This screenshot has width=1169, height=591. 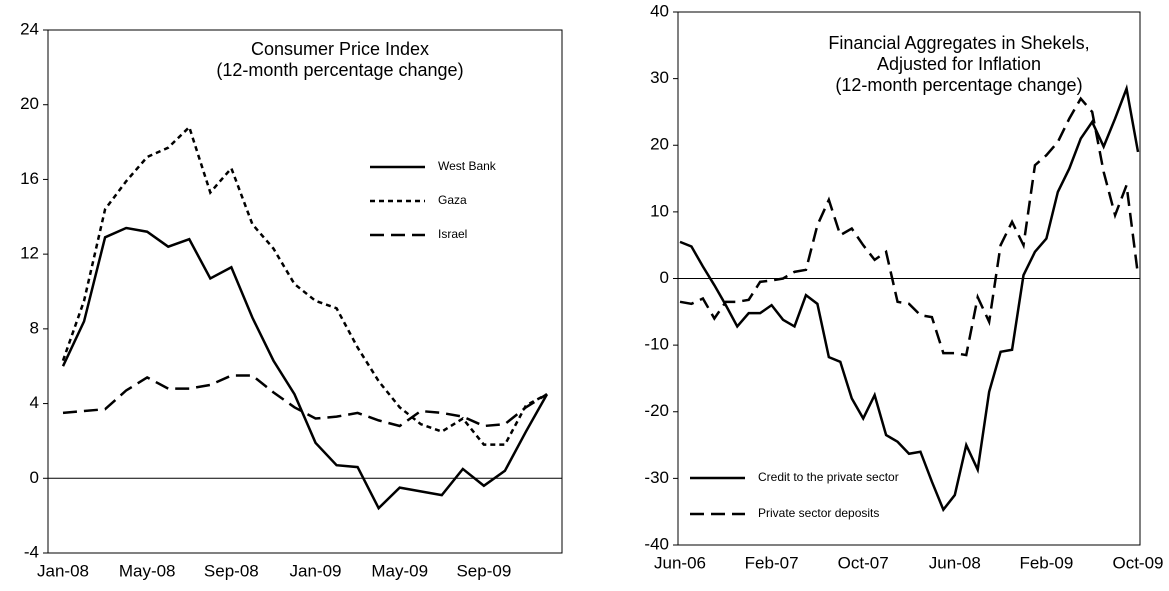 I want to click on y-tick-label: 10, so click(x=659, y=210).